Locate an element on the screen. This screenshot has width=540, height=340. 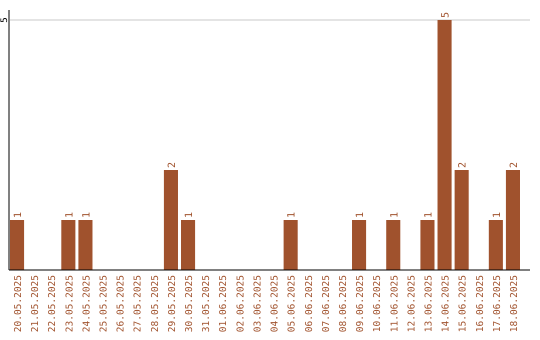
x-tick-label: 08.06.2025 is located at coordinates (343, 303).